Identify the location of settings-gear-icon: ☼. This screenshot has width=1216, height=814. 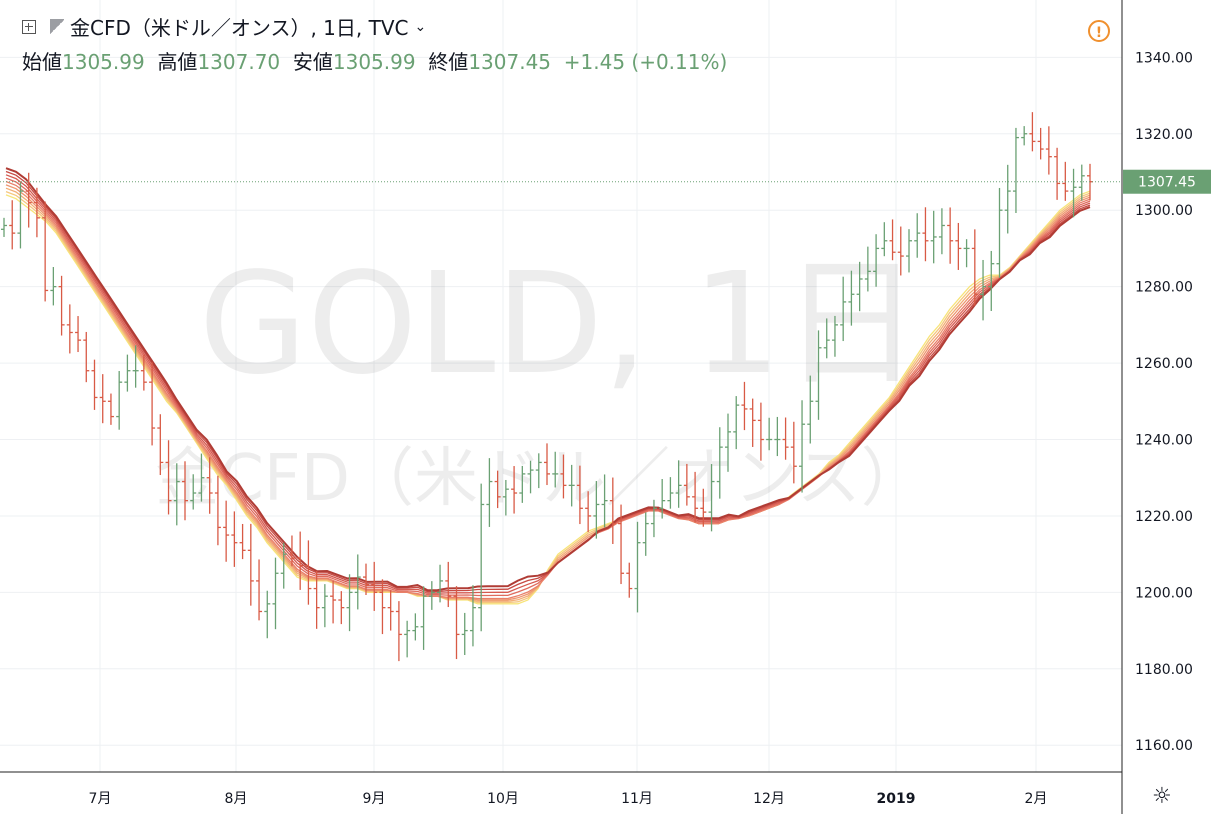
(1162, 796).